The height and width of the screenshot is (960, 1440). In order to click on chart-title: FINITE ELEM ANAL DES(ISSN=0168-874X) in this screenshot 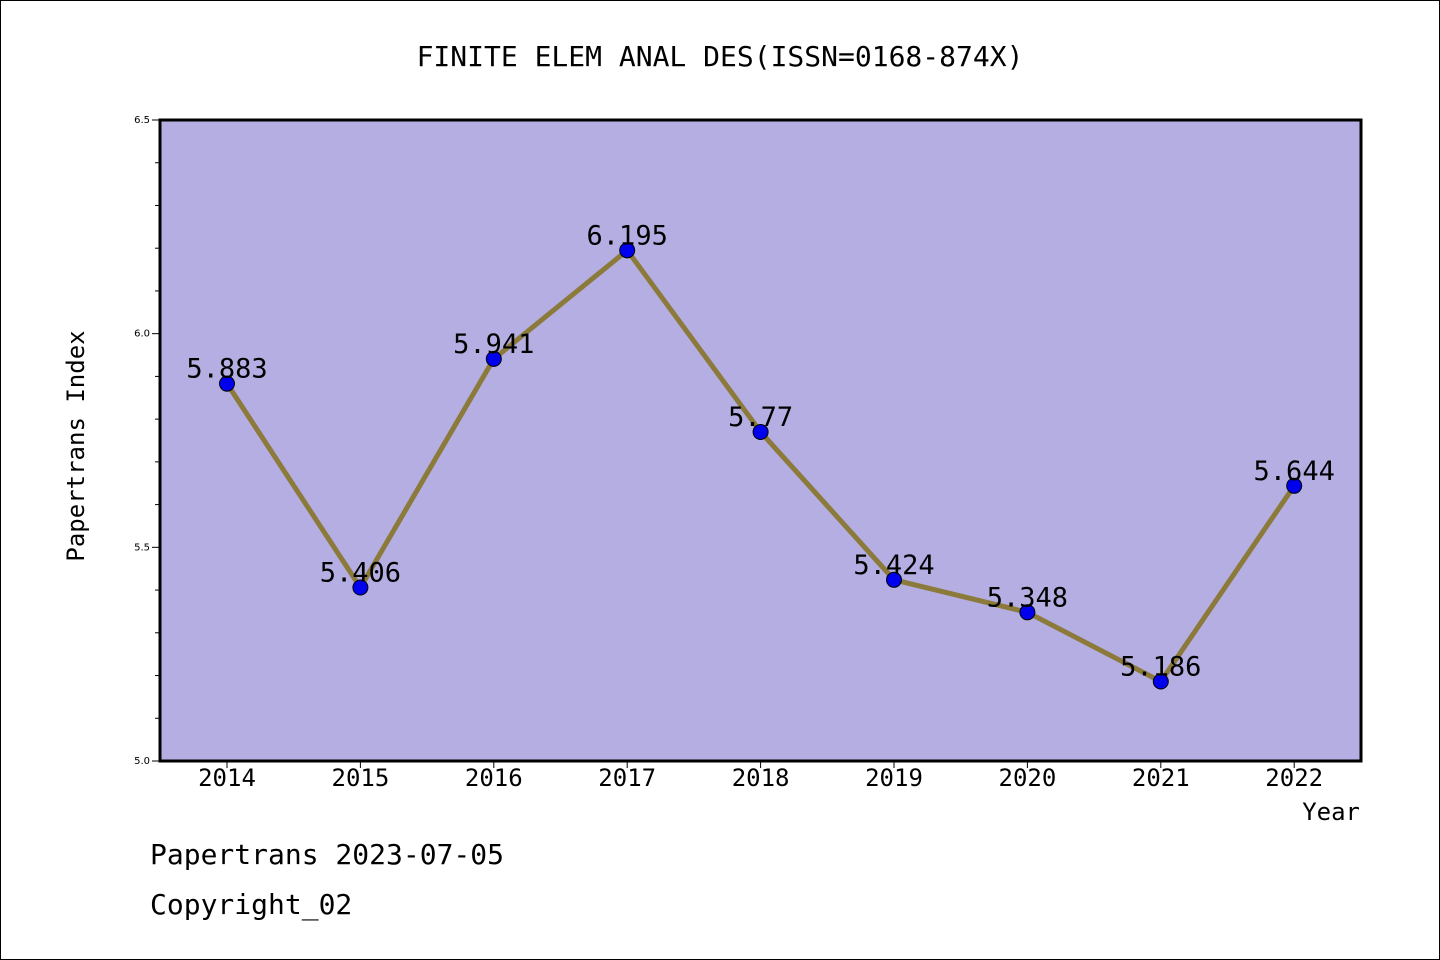, I will do `click(720, 56)`.